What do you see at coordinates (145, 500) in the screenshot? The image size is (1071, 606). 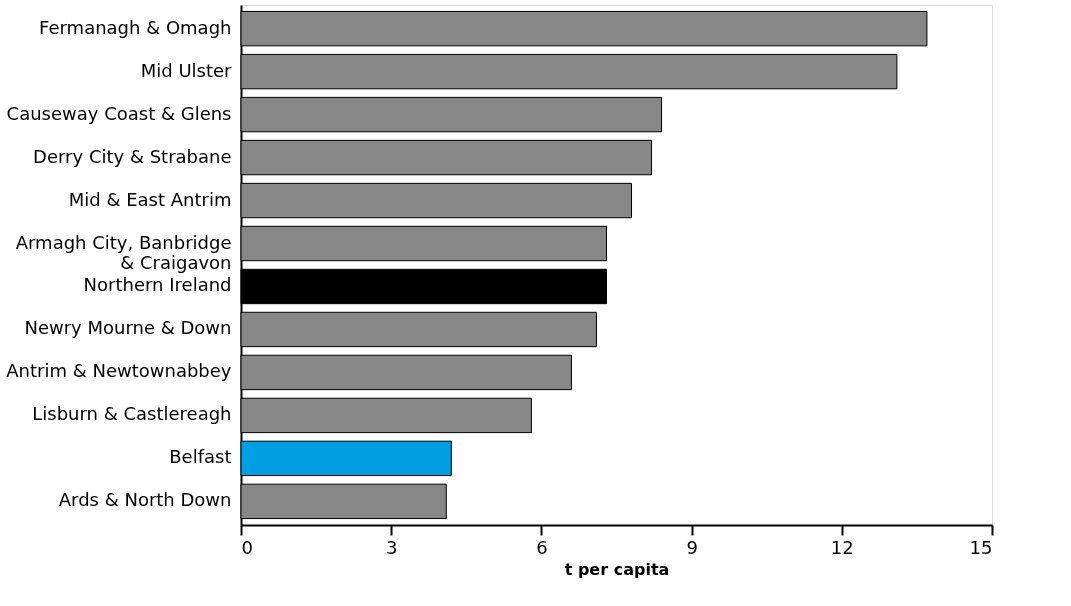 I see `y-tick-label: Ards & North Down` at bounding box center [145, 500].